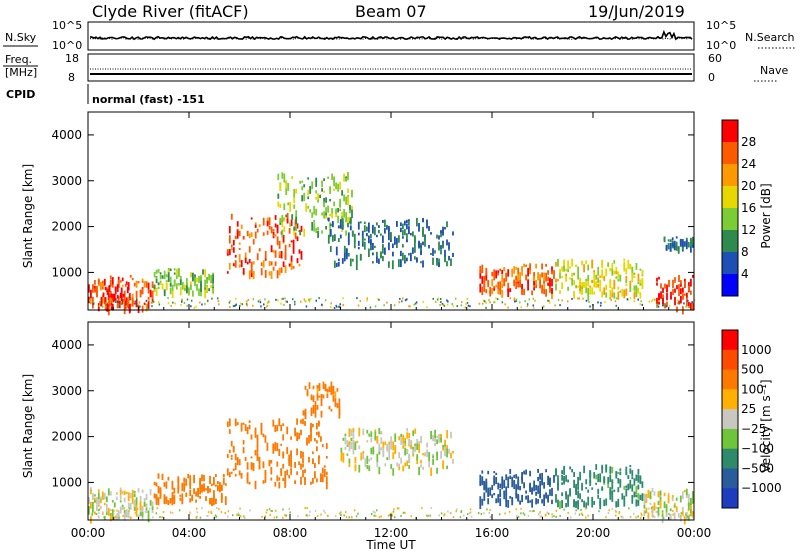 This screenshot has width=800, height=554. What do you see at coordinates (730, 263) in the screenshot?
I see `power-colorbar-swatch` at bounding box center [730, 263].